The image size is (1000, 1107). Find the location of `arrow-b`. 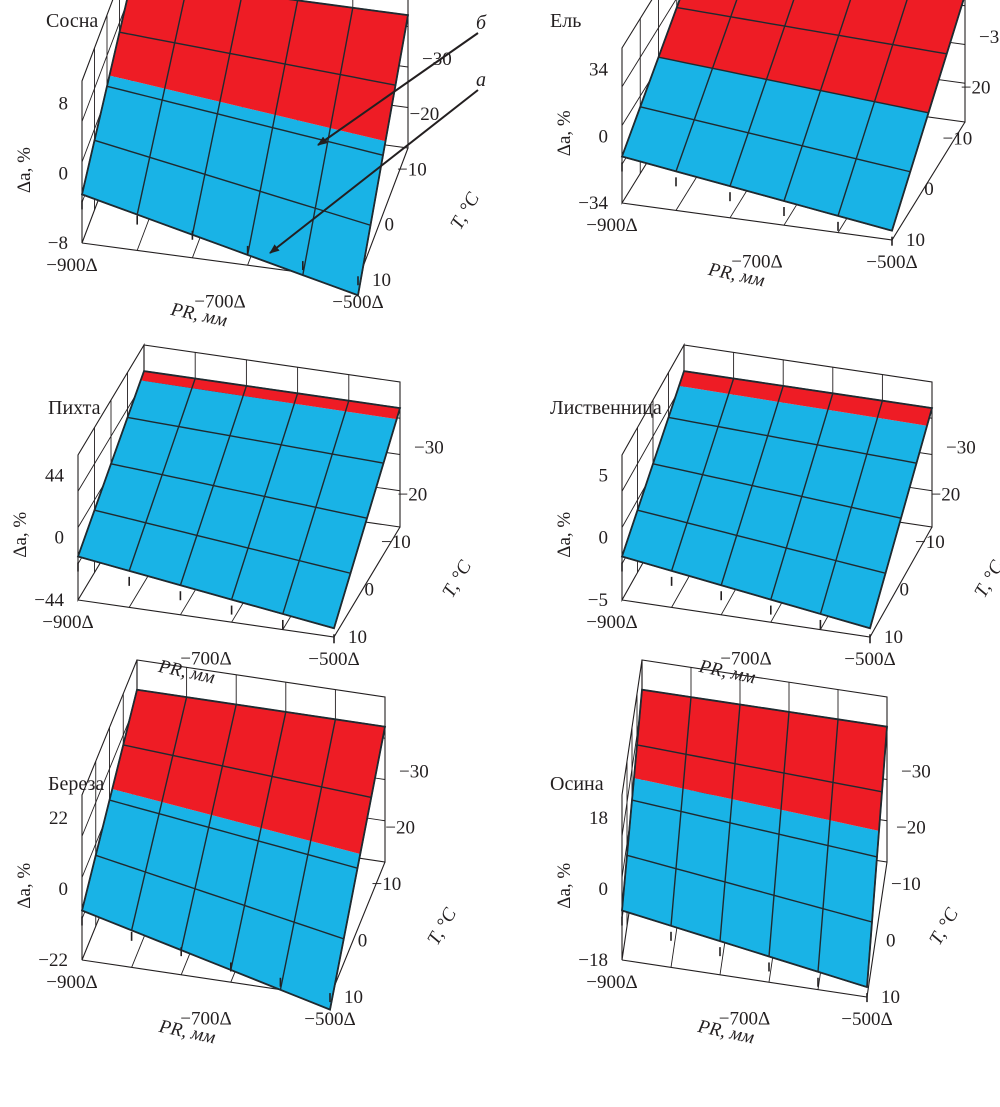

arrow-b is located at coordinates (398, 89).